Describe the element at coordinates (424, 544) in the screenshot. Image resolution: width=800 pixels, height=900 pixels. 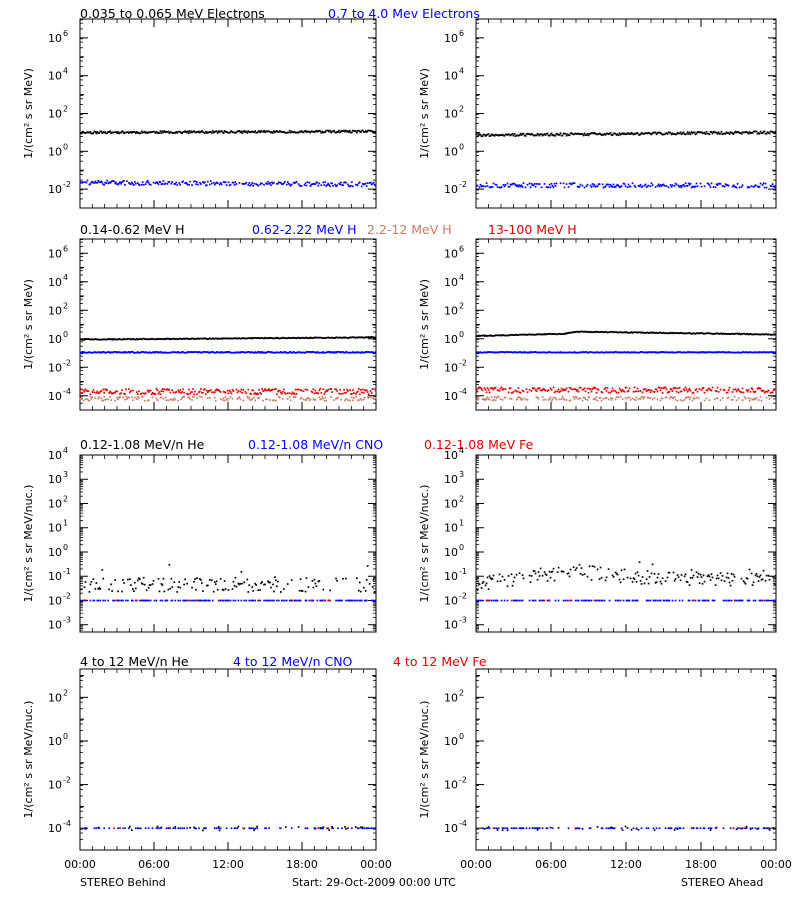
I see `y-axis-label: 1/(cm² s sr MeV/nuc.)` at that location.